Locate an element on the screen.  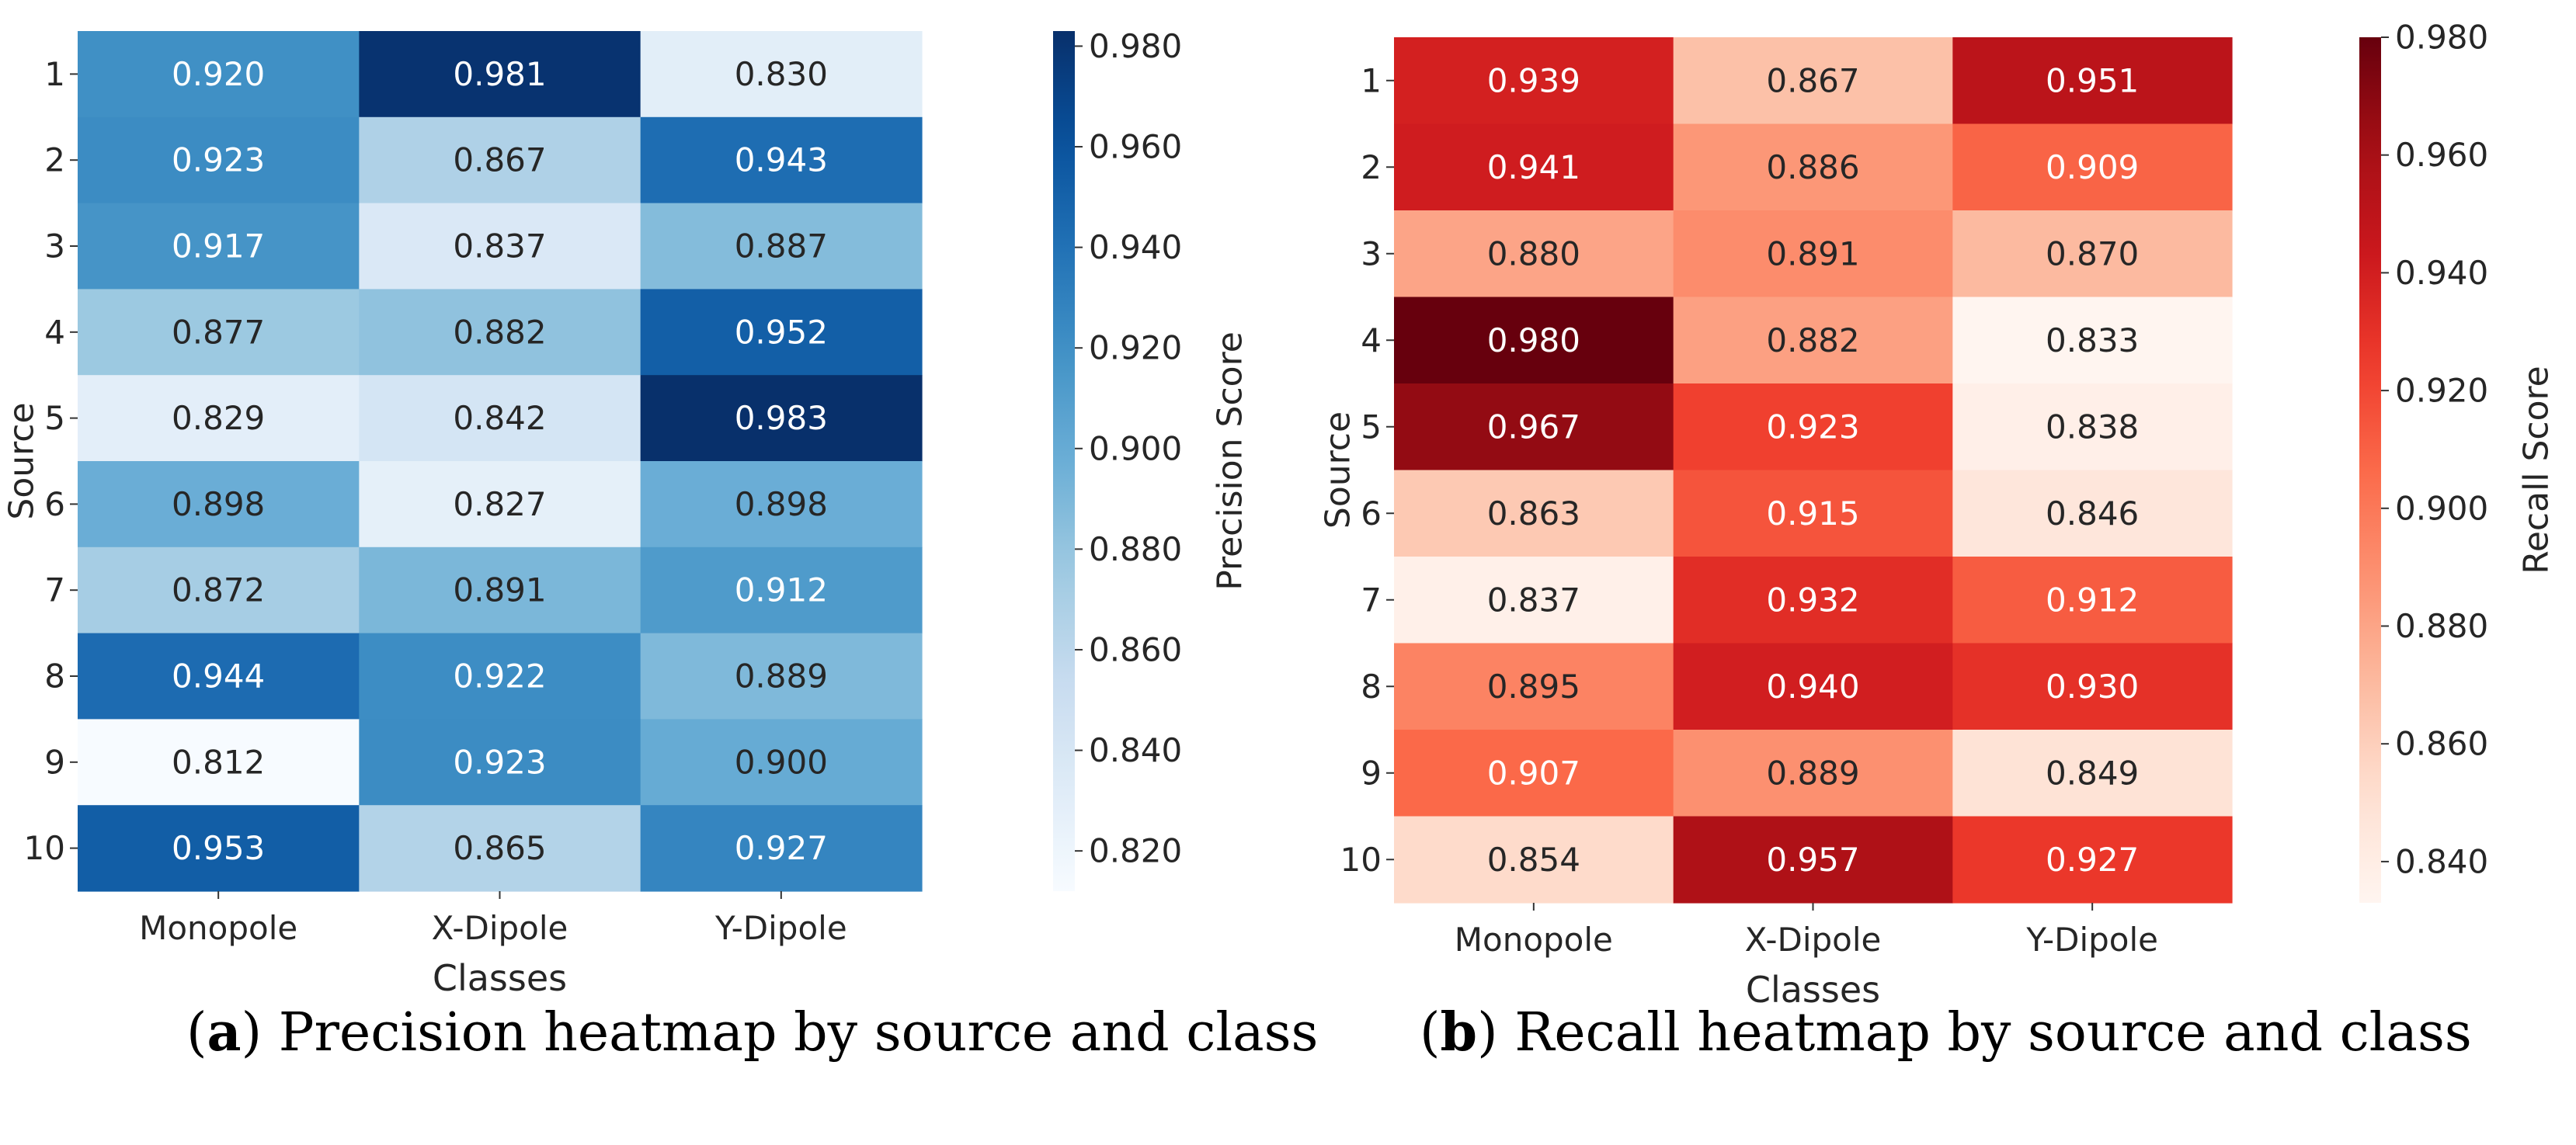
x-tick-label: Y-Dipole is located at coordinates (2091, 940).